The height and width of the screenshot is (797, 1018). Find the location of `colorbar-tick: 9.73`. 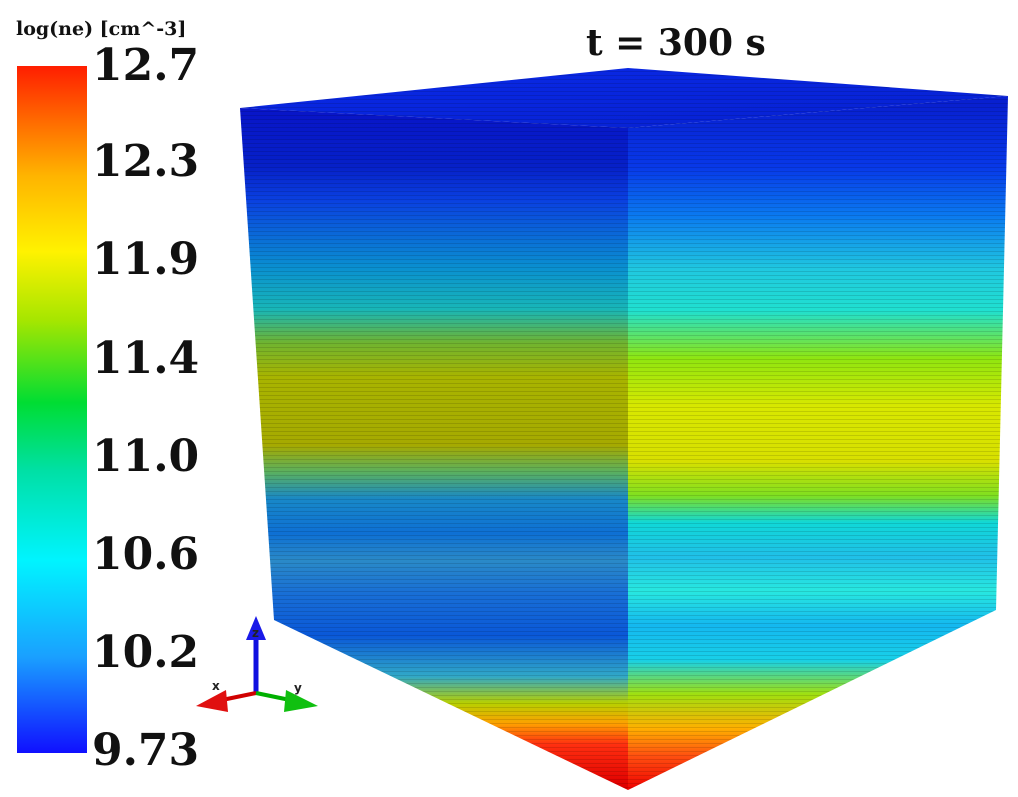

colorbar-tick: 9.73 is located at coordinates (146, 750).